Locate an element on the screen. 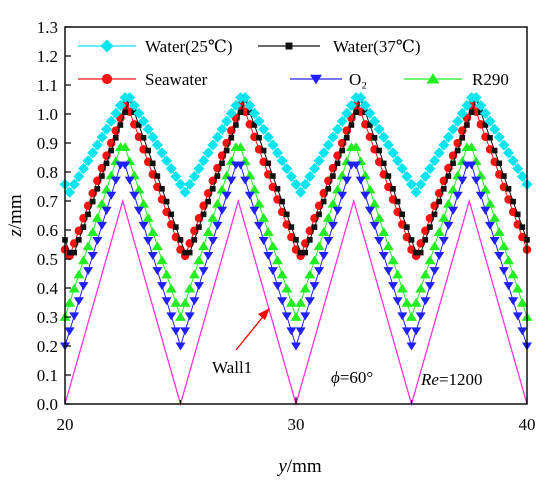  y-tick-label-10: 1.0 is located at coordinates (47, 114).